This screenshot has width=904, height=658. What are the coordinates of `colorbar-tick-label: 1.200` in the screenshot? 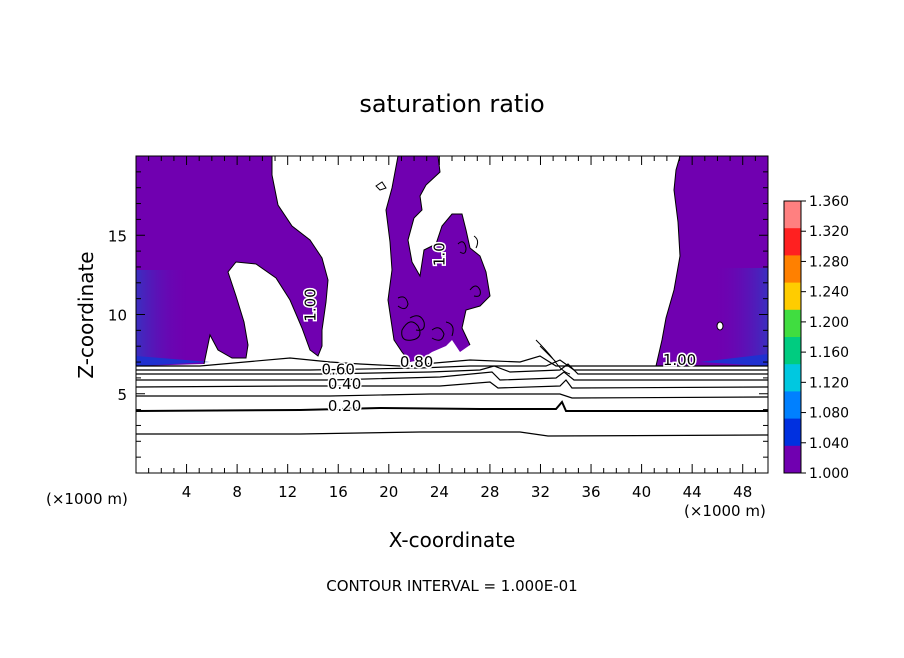 It's located at (829, 323).